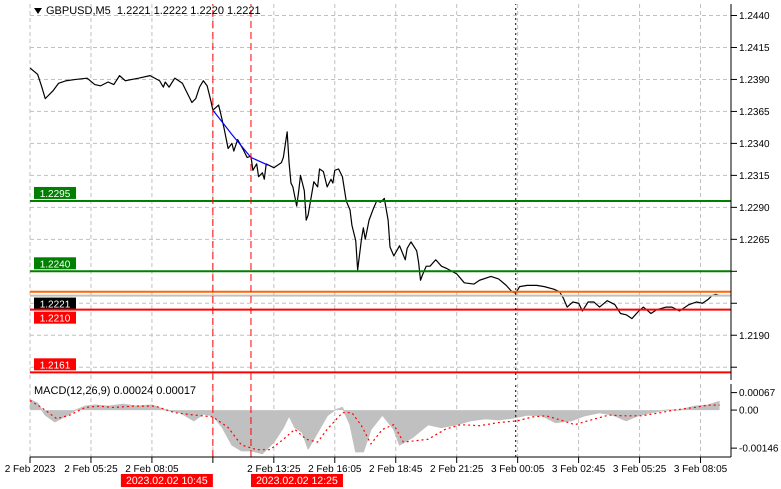 The width and height of the screenshot is (781, 489). I want to click on ref-line-label: 2023.02.02 10:45, so click(167, 481).